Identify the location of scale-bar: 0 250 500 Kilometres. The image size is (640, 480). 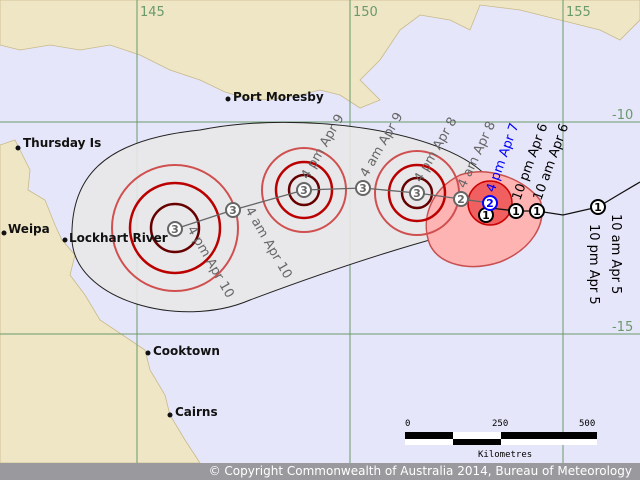
(501, 439).